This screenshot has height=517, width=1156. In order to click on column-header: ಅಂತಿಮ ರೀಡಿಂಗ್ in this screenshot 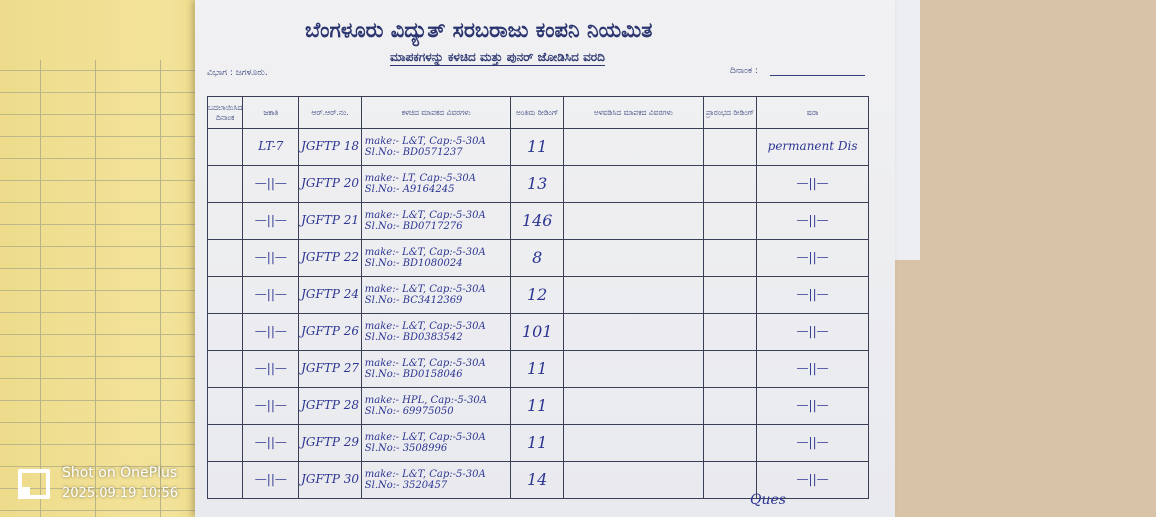, I will do `click(537, 112)`.